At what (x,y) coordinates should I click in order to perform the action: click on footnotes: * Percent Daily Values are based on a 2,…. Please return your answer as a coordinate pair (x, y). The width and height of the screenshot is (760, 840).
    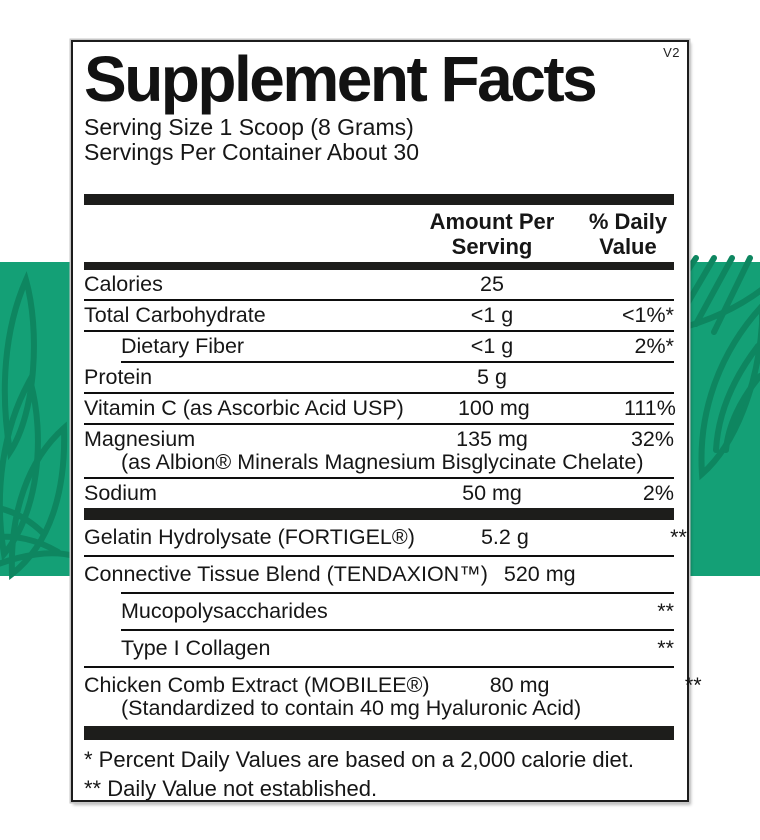
    Looking at the image, I should click on (379, 771).